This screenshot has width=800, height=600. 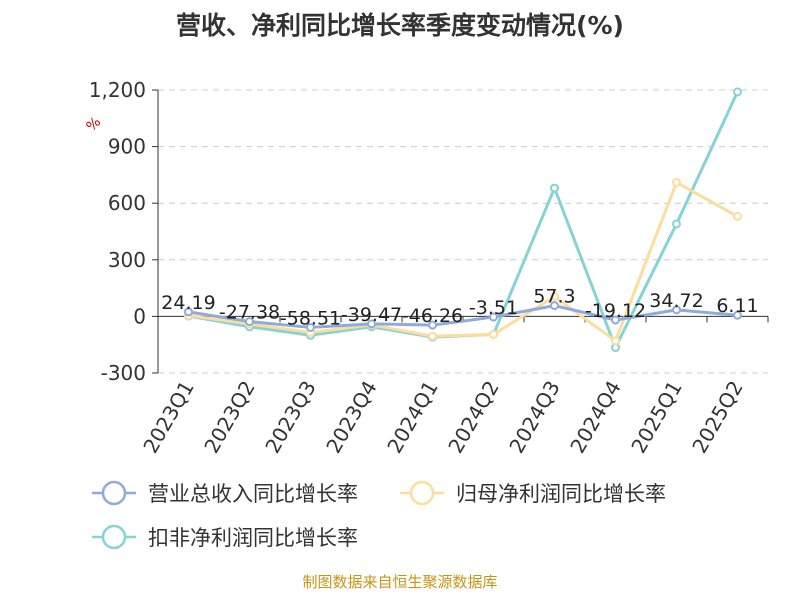 What do you see at coordinates (351, 417) in the screenshot?
I see `x-tick-label: 2023Q4` at bounding box center [351, 417].